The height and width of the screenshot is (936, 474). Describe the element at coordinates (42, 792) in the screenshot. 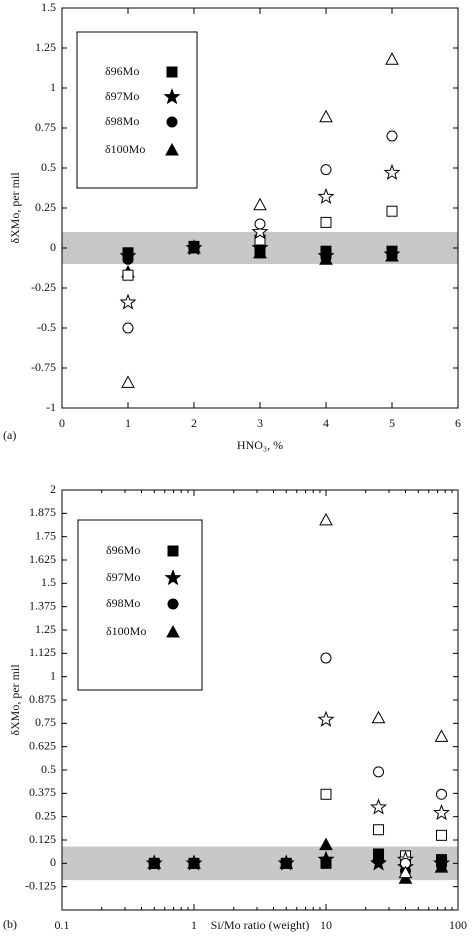

I see `y-tick-label: 0.375` at that location.